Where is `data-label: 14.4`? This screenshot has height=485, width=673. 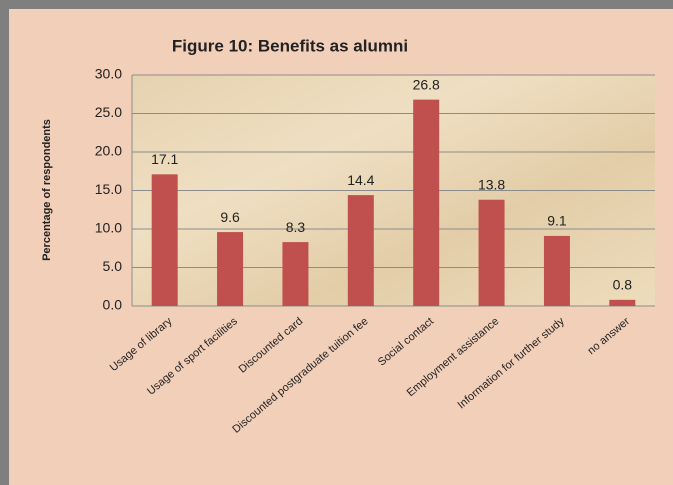 data-label: 14.4 is located at coordinates (360, 180).